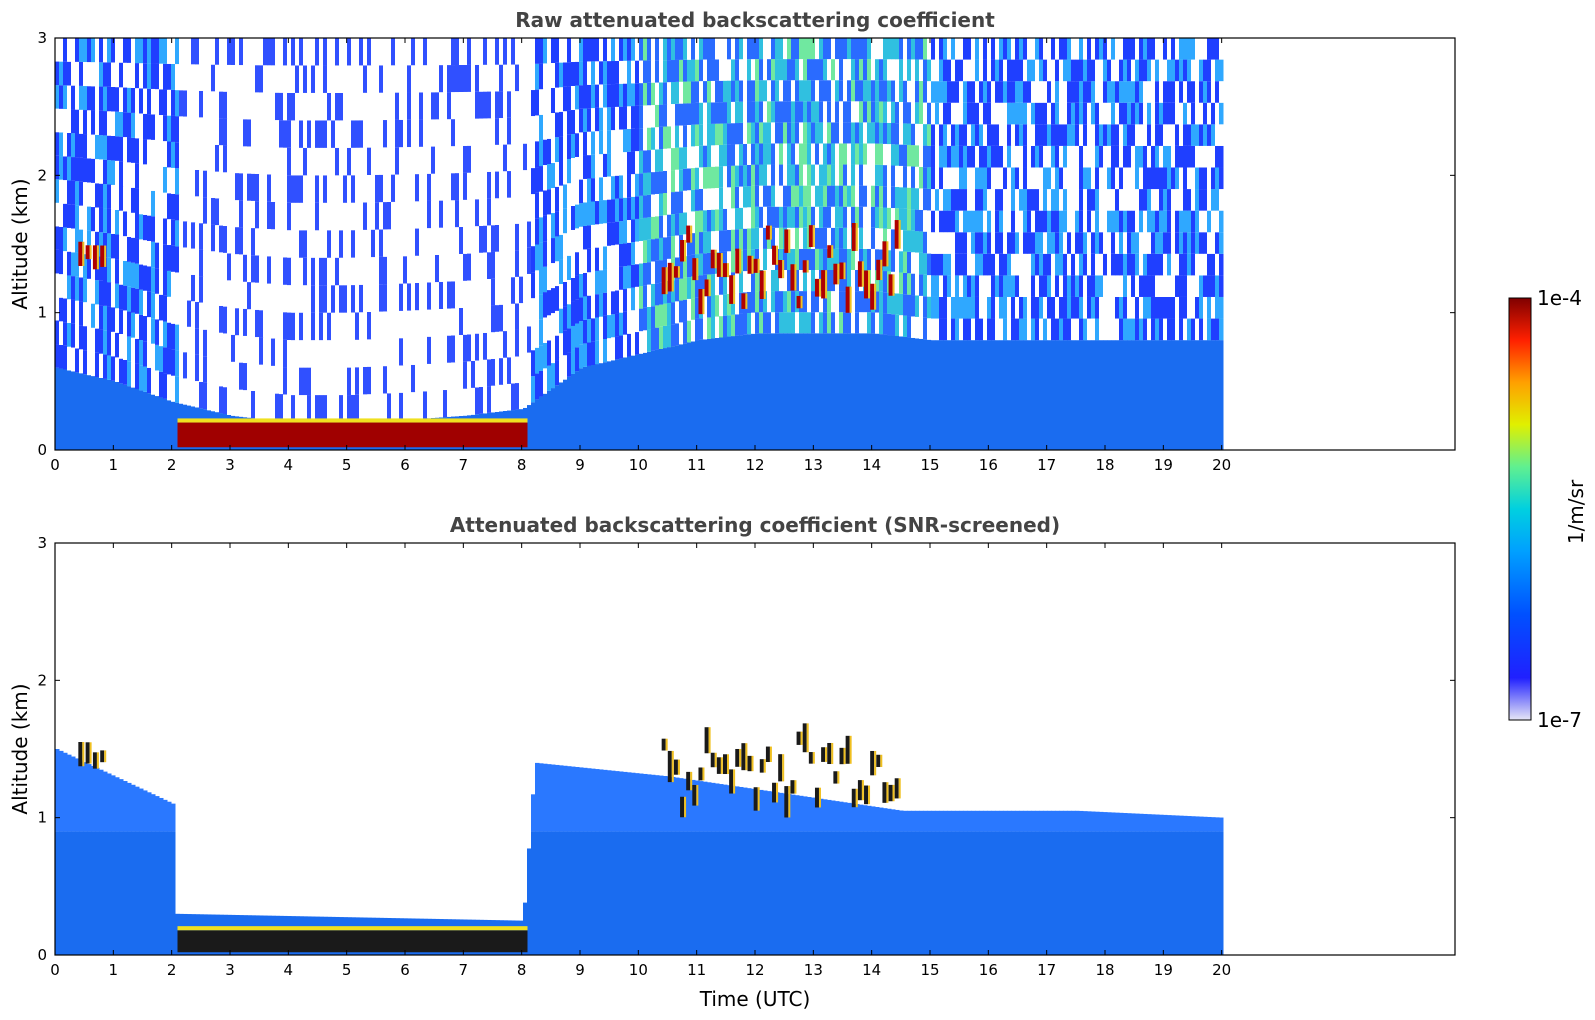  Describe the element at coordinates (697, 269) in the screenshot. I see `cloud-cell-edge` at that location.